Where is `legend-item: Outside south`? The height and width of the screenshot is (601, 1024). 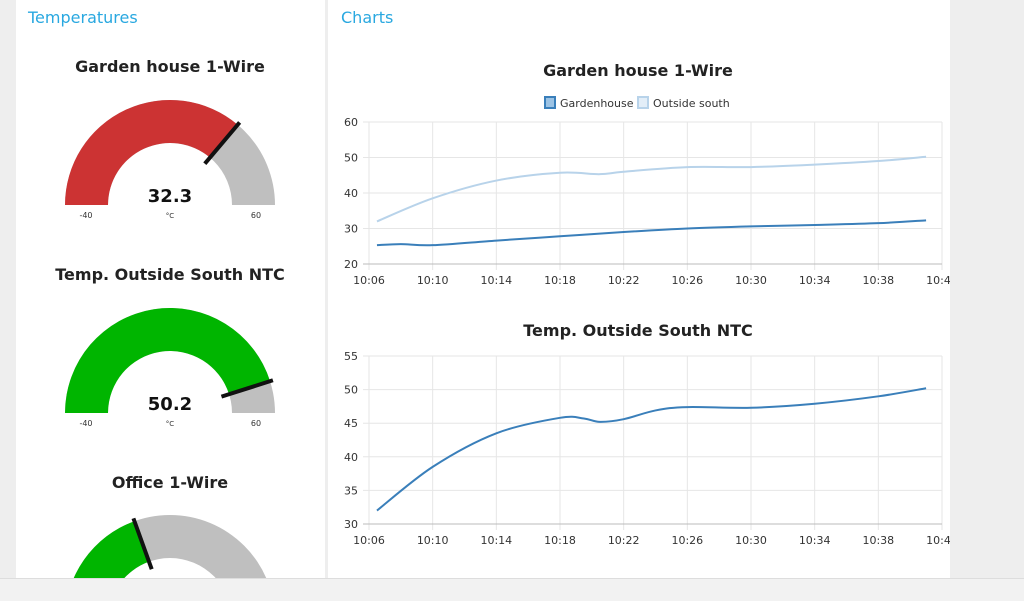 legend-item: Outside south is located at coordinates (683, 103).